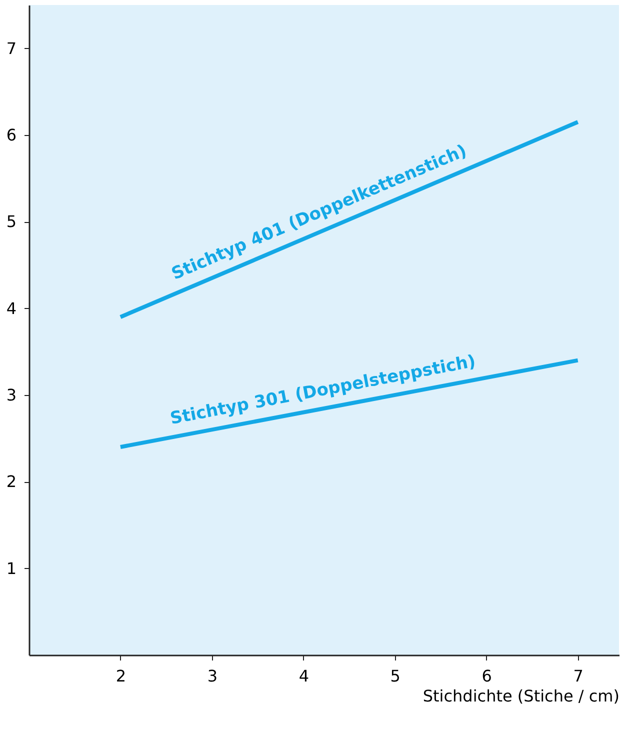 This screenshot has width=644, height=749. What do you see at coordinates (521, 696) in the screenshot?
I see `x-axis-title: Stichdichte (Stiche / cm)` at bounding box center [521, 696].